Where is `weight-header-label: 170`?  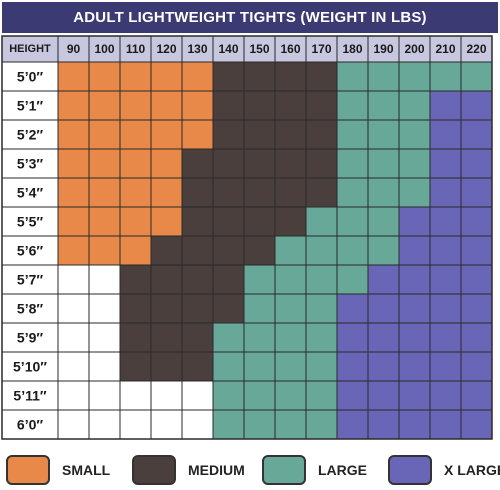 weight-header-label: 170 is located at coordinates (321, 49).